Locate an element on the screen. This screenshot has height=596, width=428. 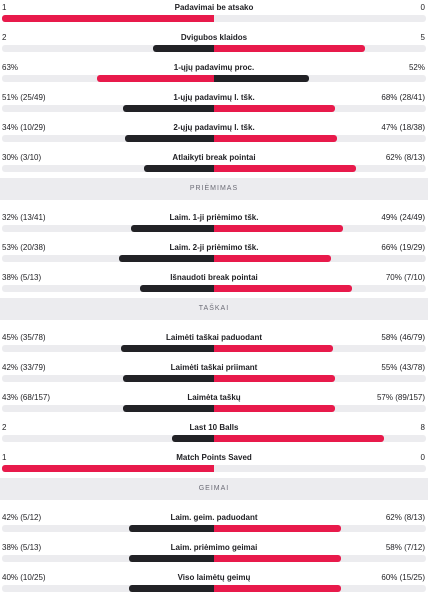
stat-label: Laim. 1-ji priėmimo tšk. is located at coordinates (214, 217).